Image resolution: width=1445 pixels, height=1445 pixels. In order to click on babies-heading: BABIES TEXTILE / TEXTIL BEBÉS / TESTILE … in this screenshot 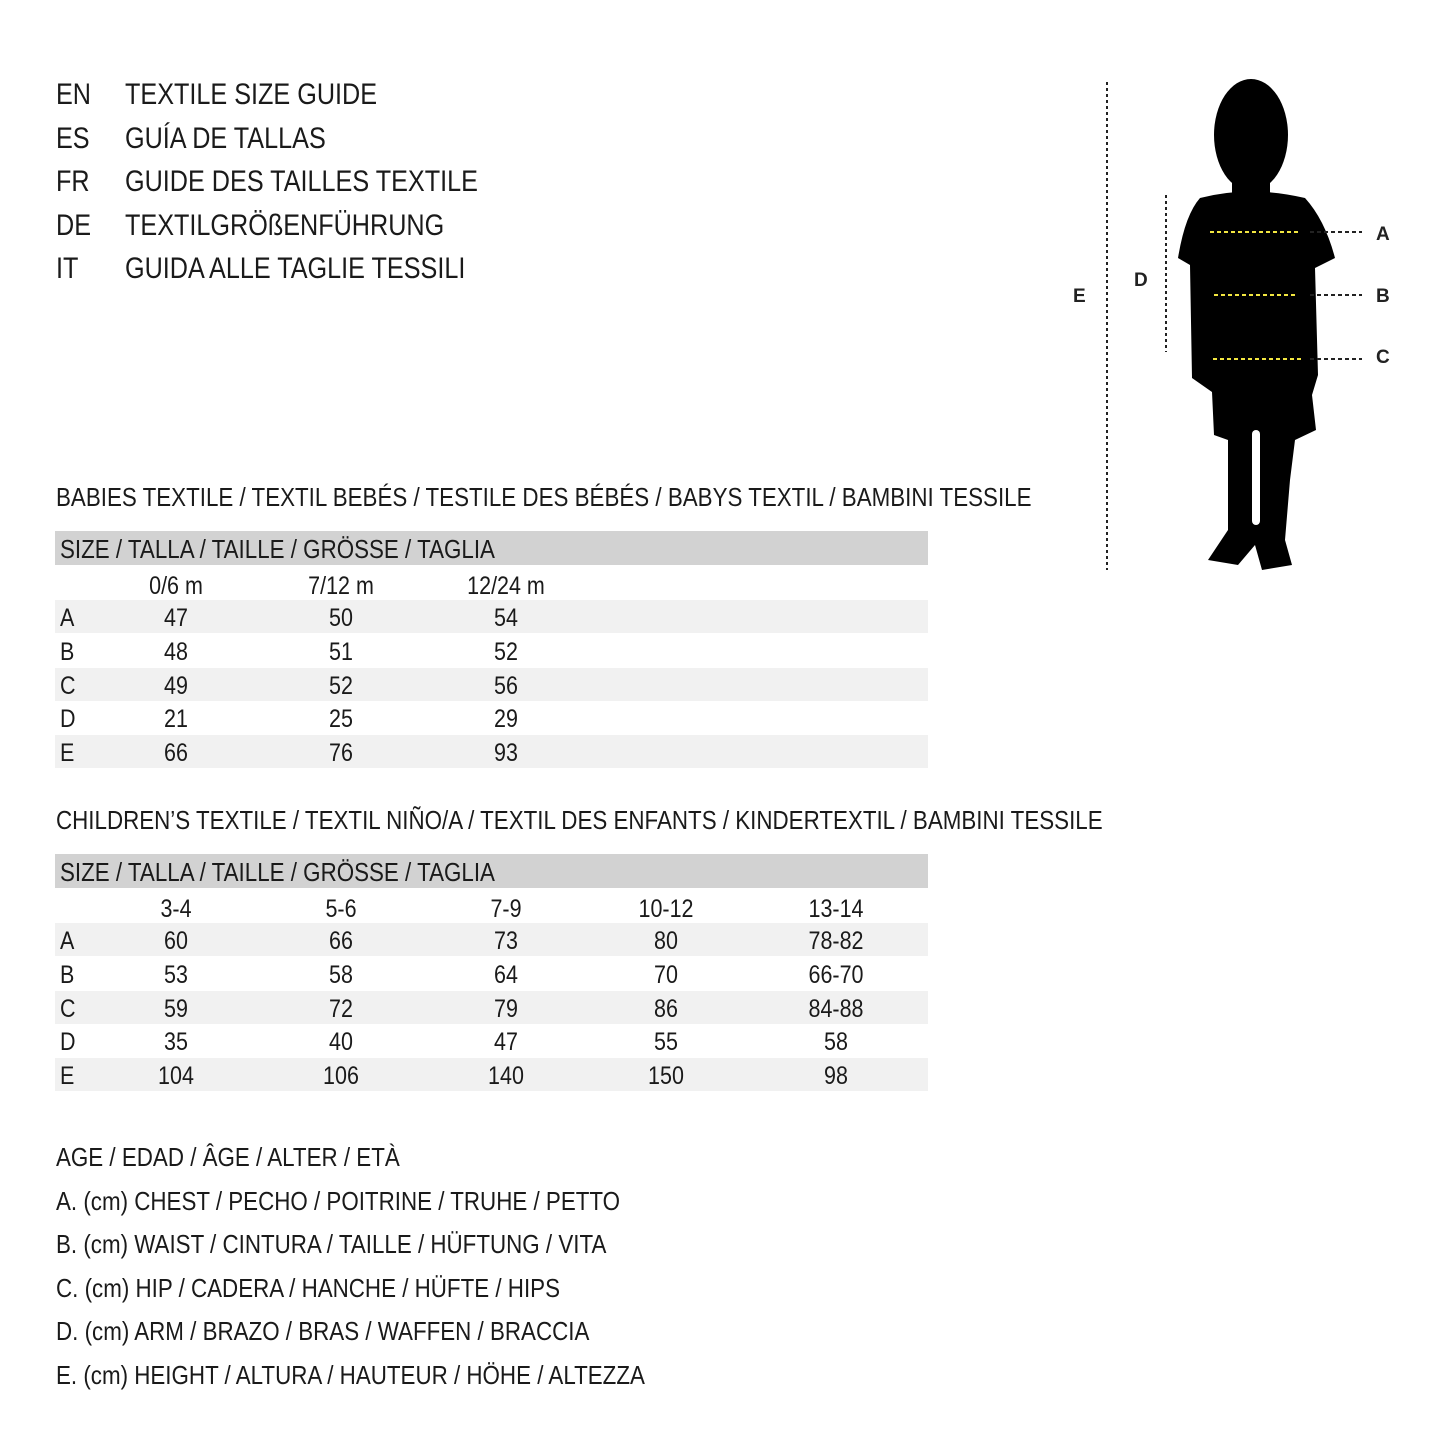, I will do `click(544, 497)`.